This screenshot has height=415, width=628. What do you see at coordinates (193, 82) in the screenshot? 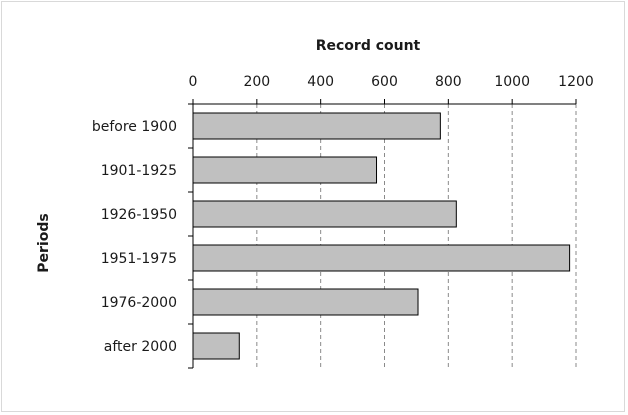
I see `x-tick-label: 0` at bounding box center [193, 82].